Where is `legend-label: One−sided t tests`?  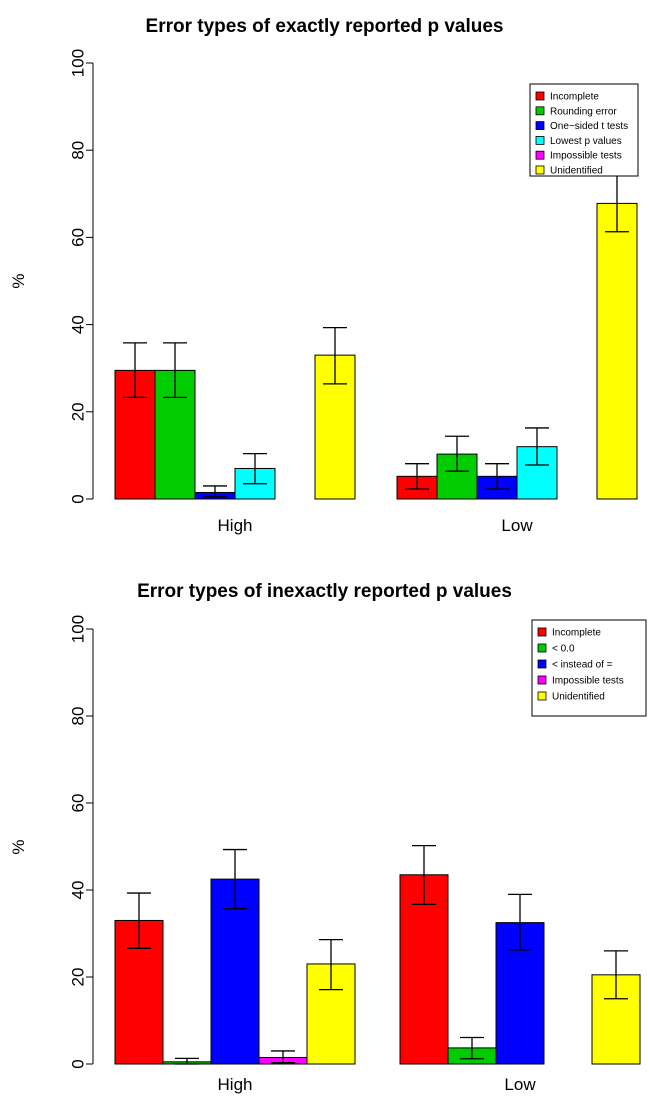 legend-label: One−sided t tests is located at coordinates (589, 126).